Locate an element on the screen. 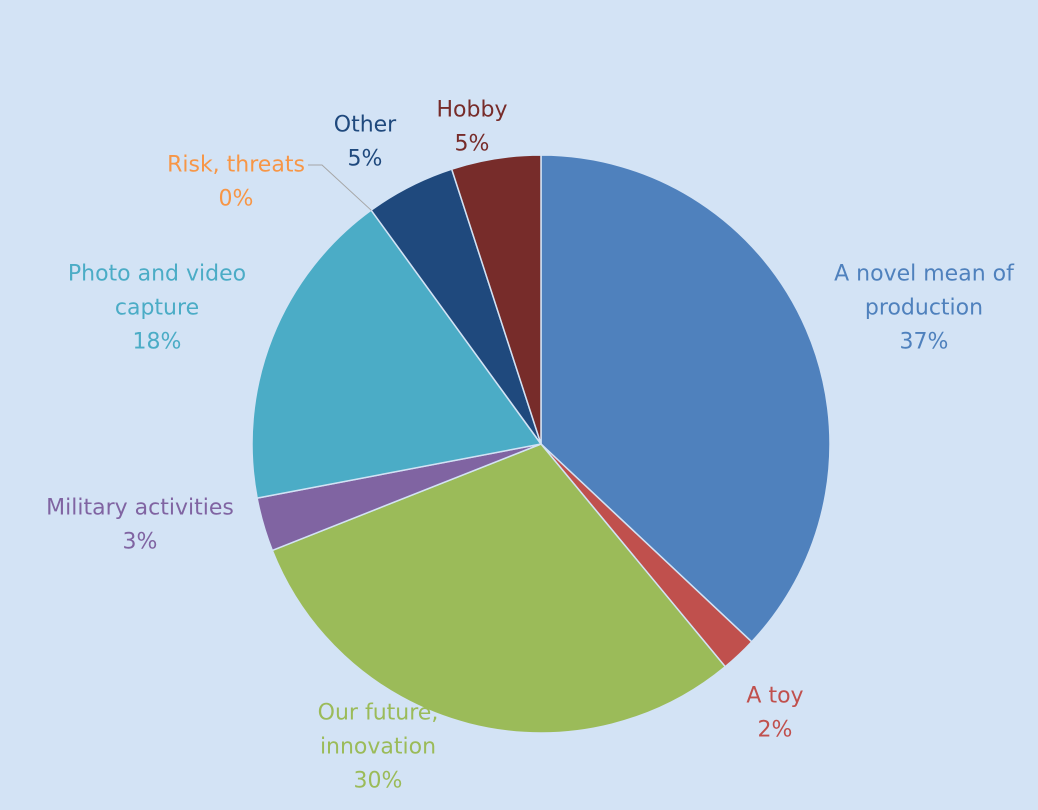  leader-lines is located at coordinates (340, 187).